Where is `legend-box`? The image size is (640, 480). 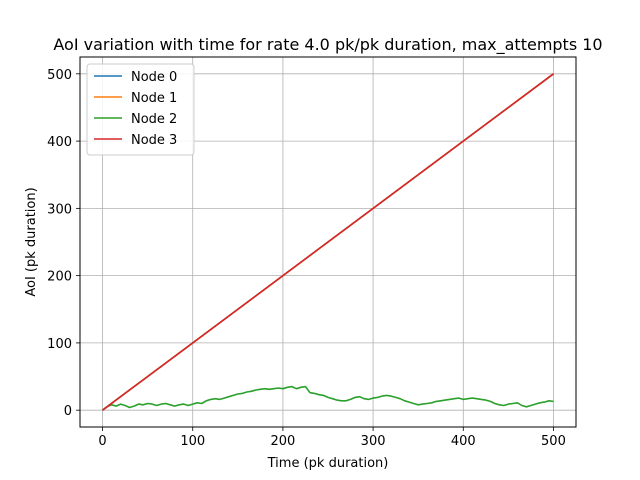 legend-box is located at coordinates (140, 109).